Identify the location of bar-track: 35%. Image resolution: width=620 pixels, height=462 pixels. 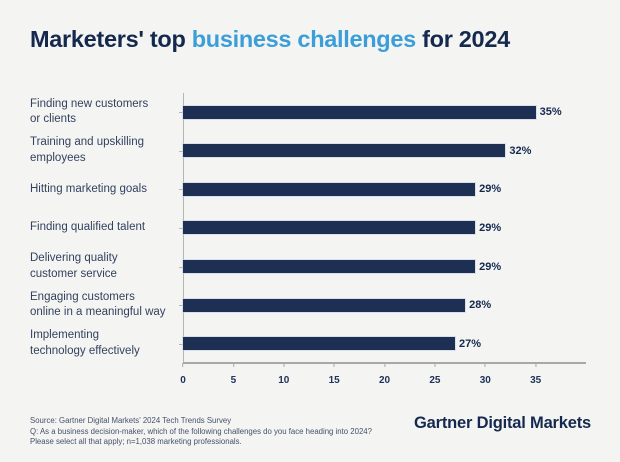
(384, 112).